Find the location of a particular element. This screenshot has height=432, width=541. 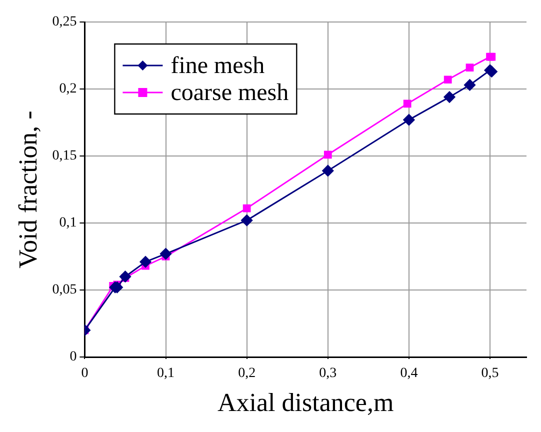

y-tick-label: 0,2 is located at coordinates (68, 89).